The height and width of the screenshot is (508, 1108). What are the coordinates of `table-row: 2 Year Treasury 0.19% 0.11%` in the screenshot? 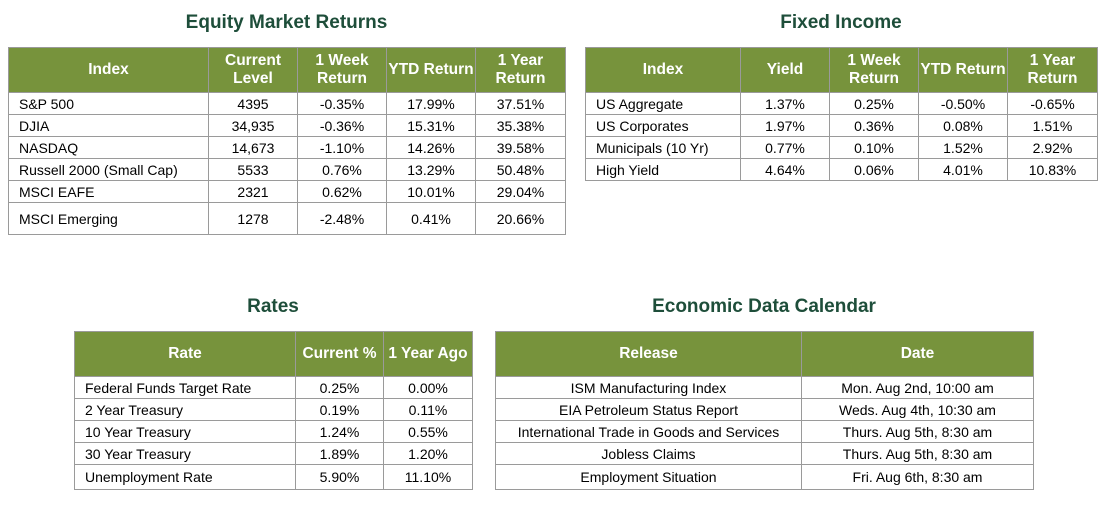 It's located at (273, 409).